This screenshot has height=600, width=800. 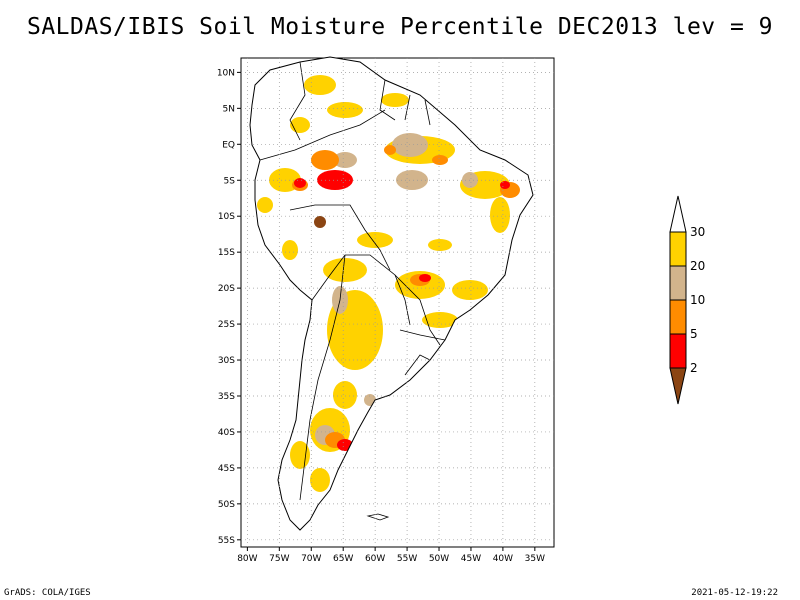 What do you see at coordinates (226, 469) in the screenshot?
I see `lat-tick-label: 45S` at bounding box center [226, 469].